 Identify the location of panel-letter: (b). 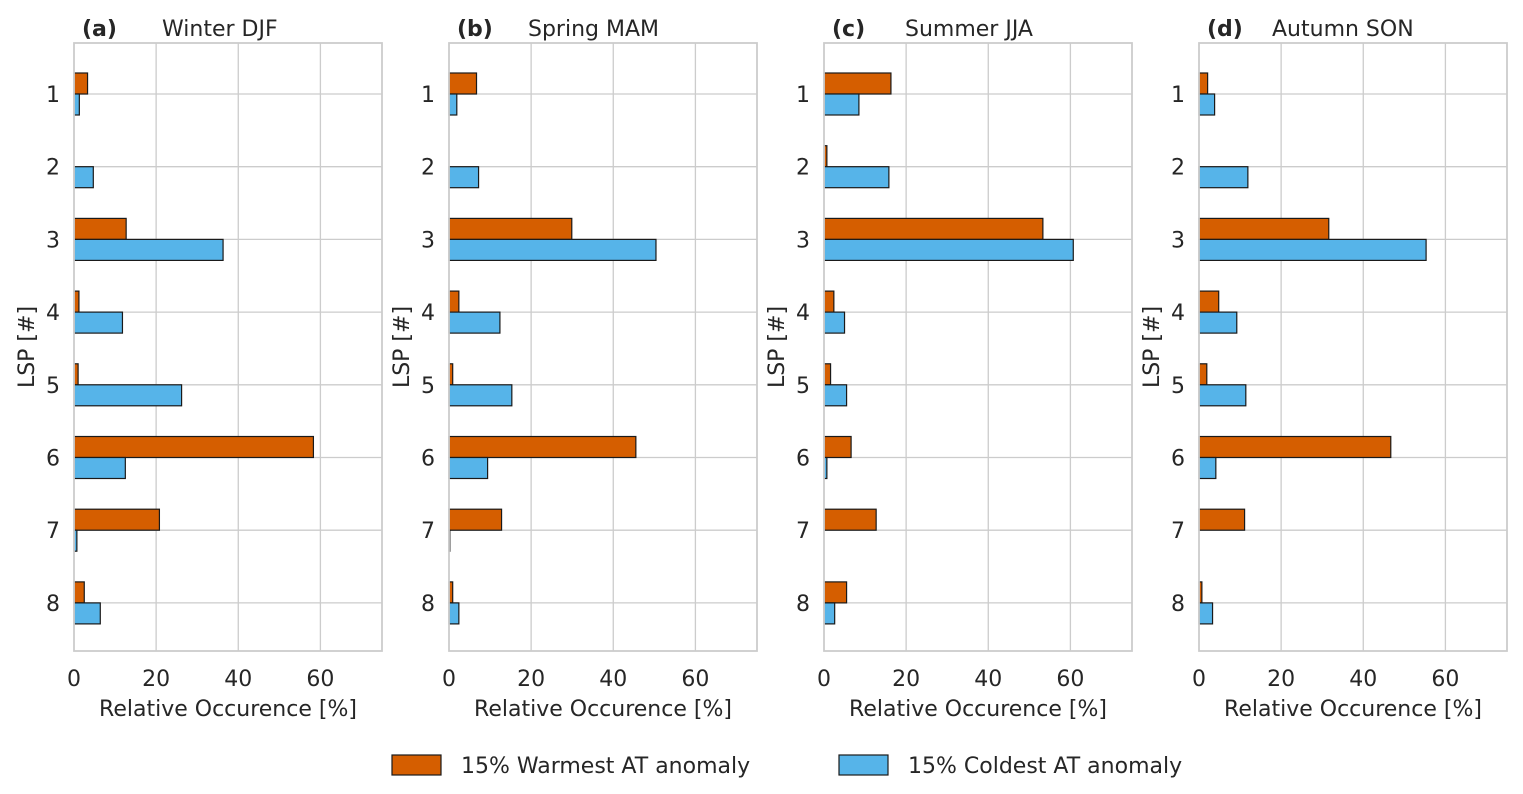
(475, 29).